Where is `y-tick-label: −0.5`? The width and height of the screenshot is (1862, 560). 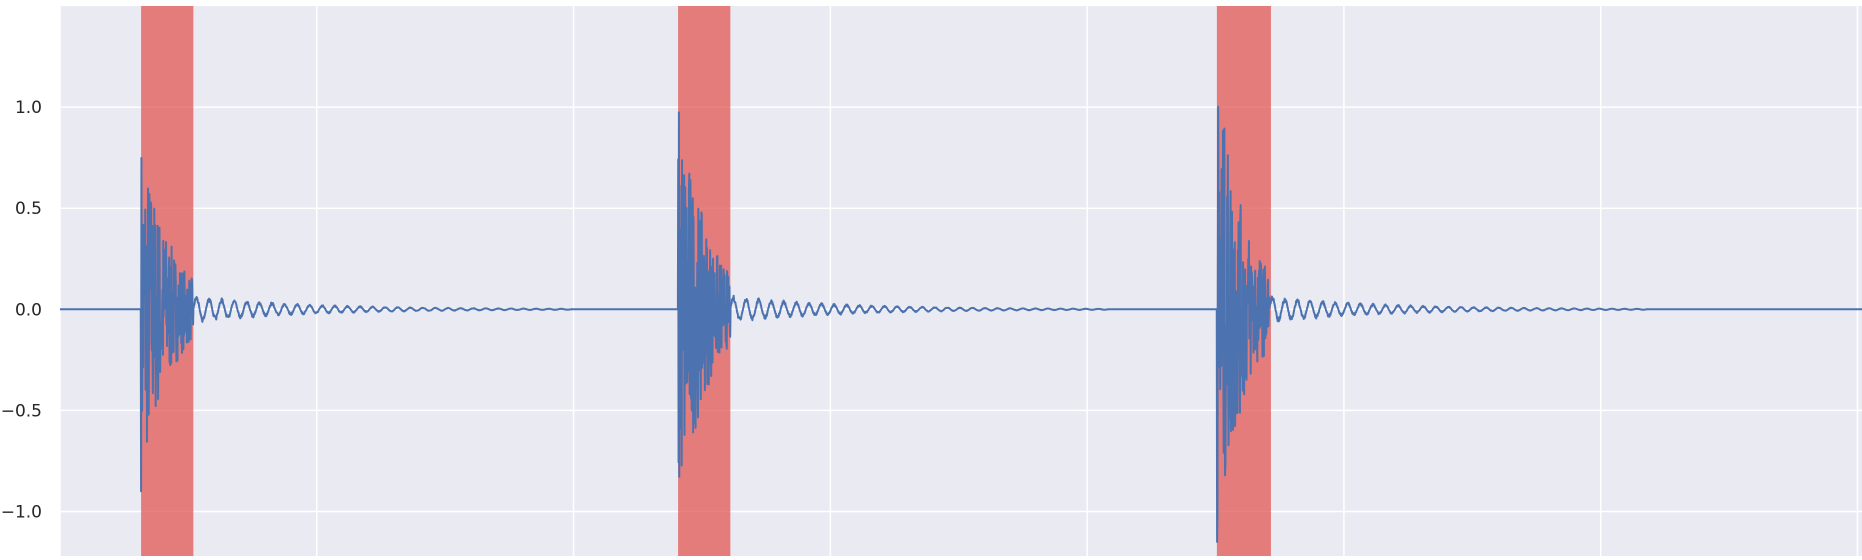
y-tick-label: −0.5 is located at coordinates (21, 411).